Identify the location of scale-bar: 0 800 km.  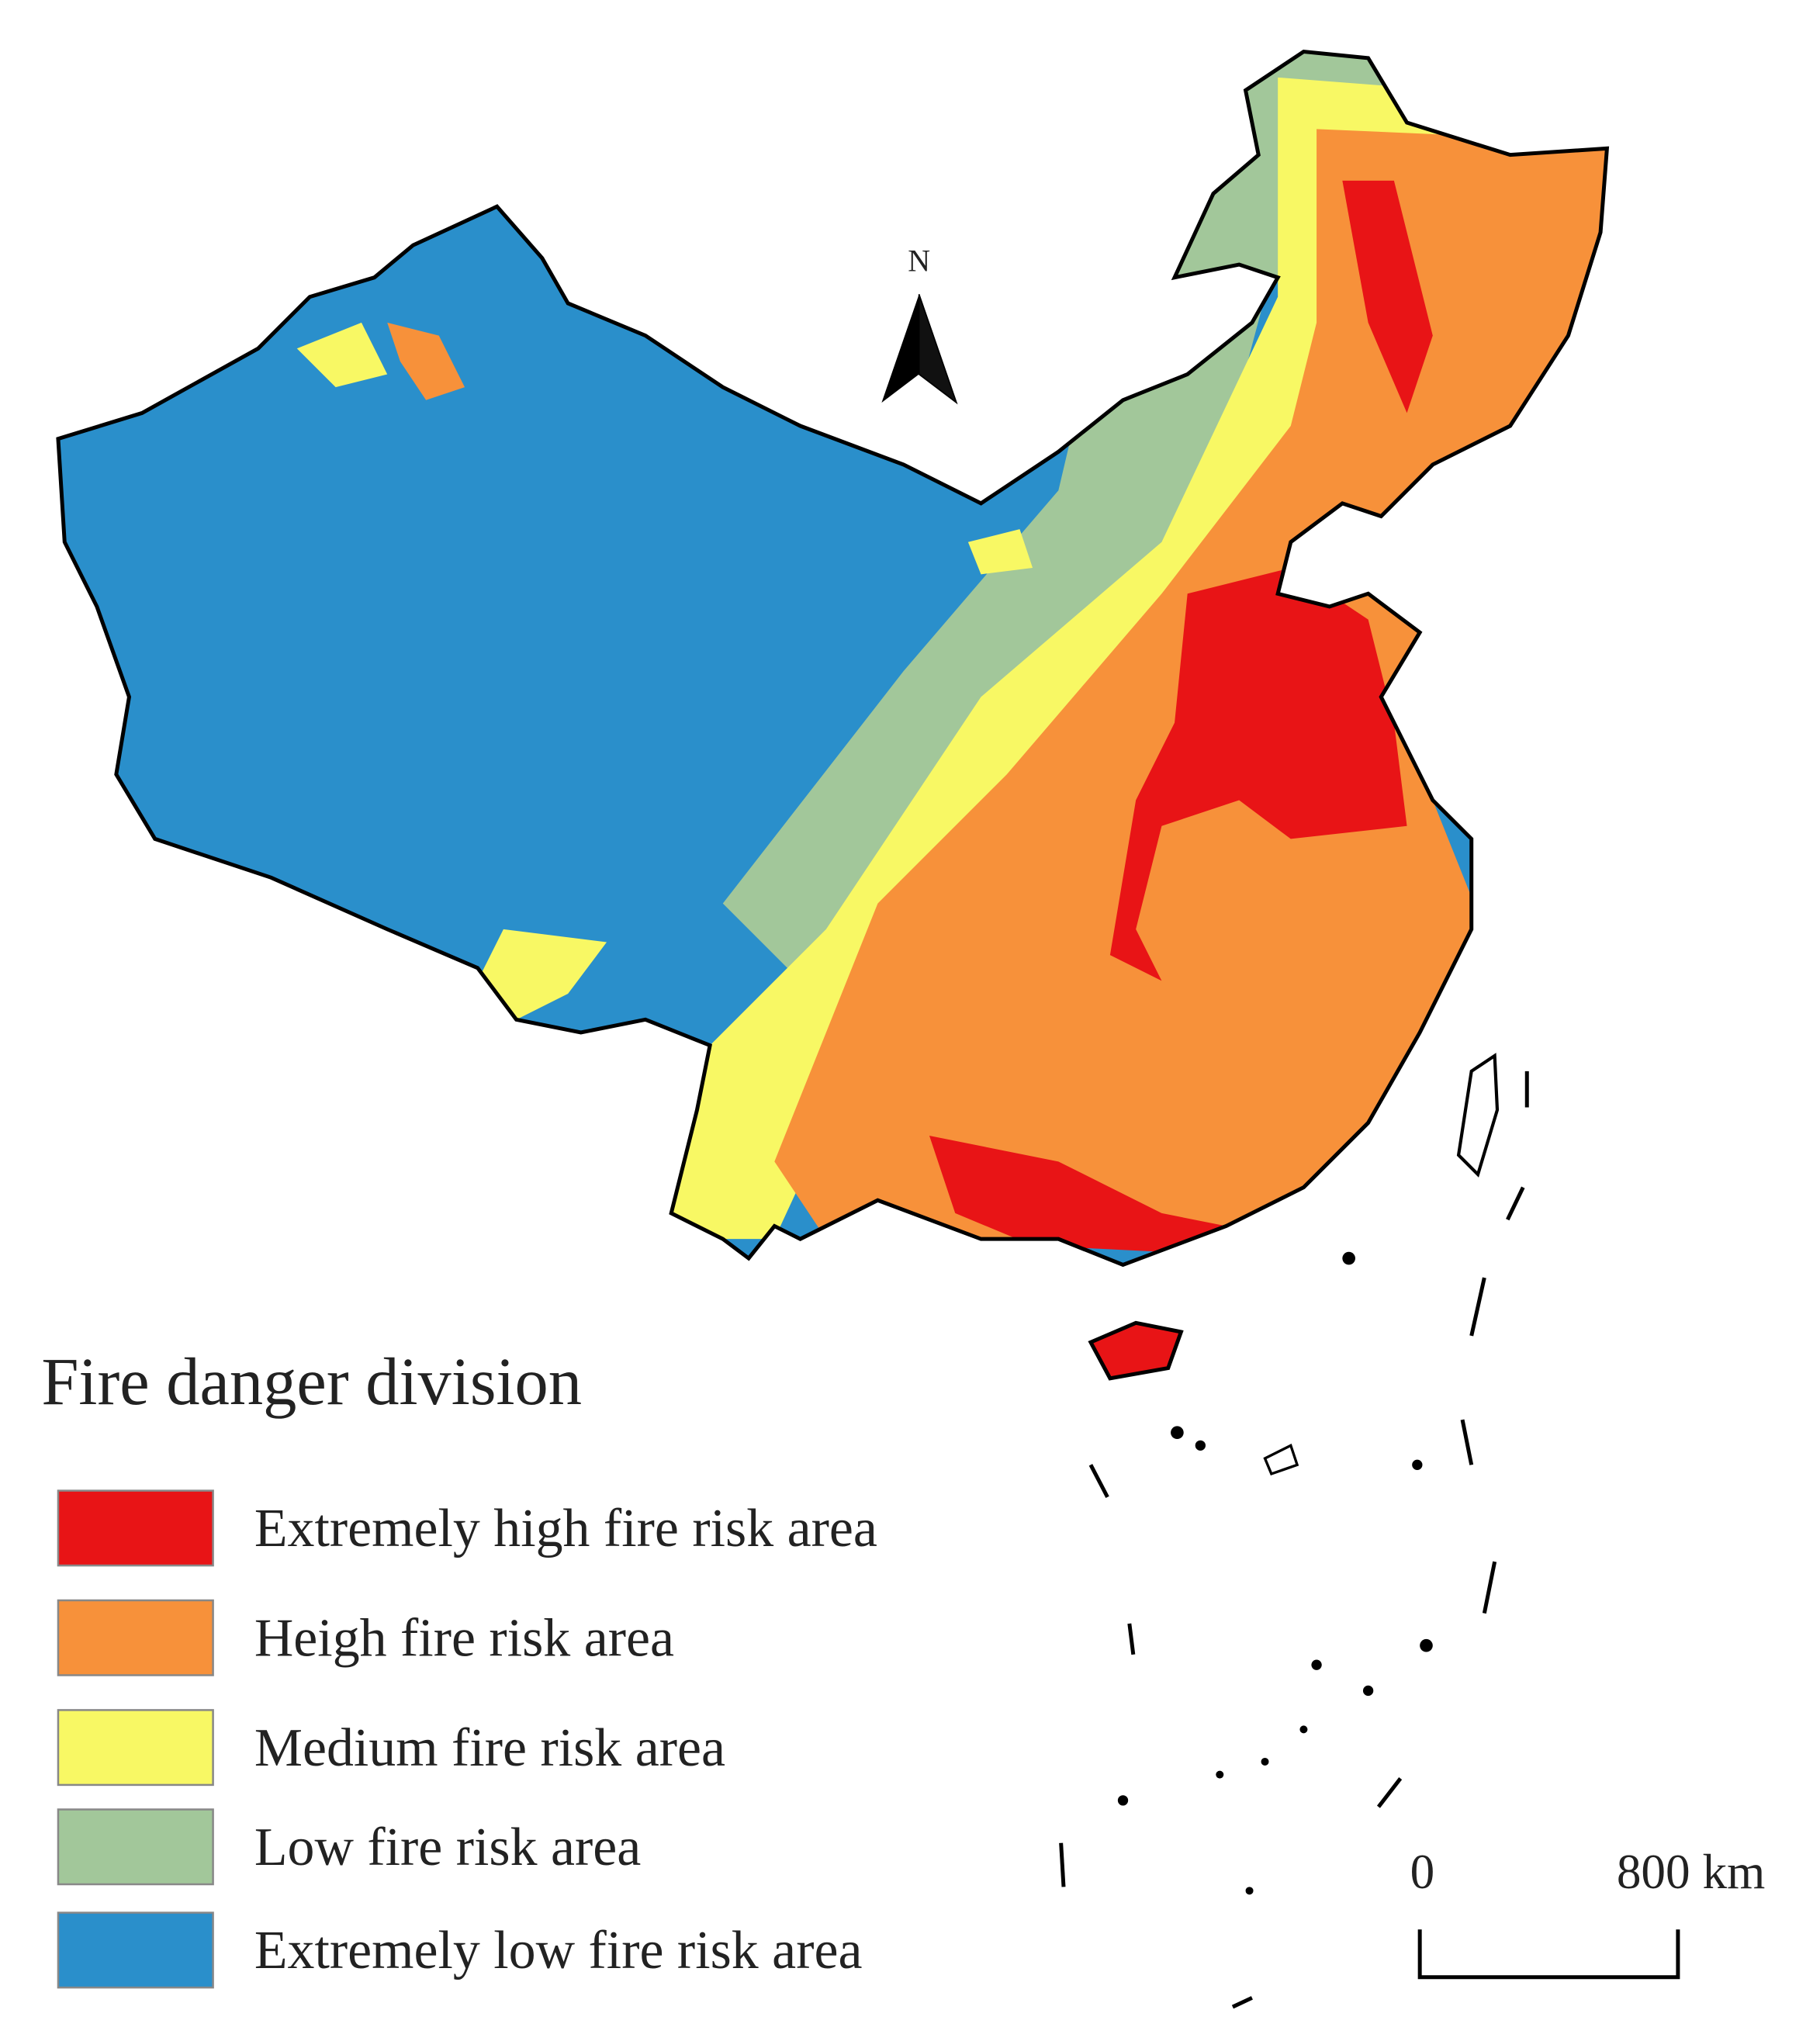
(1587, 1912).